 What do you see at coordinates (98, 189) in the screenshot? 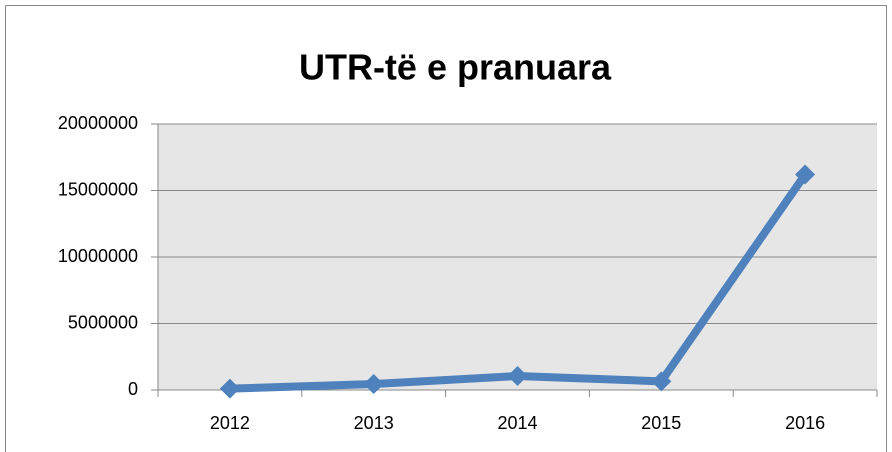
I see `y-tick-label: 15000000` at bounding box center [98, 189].